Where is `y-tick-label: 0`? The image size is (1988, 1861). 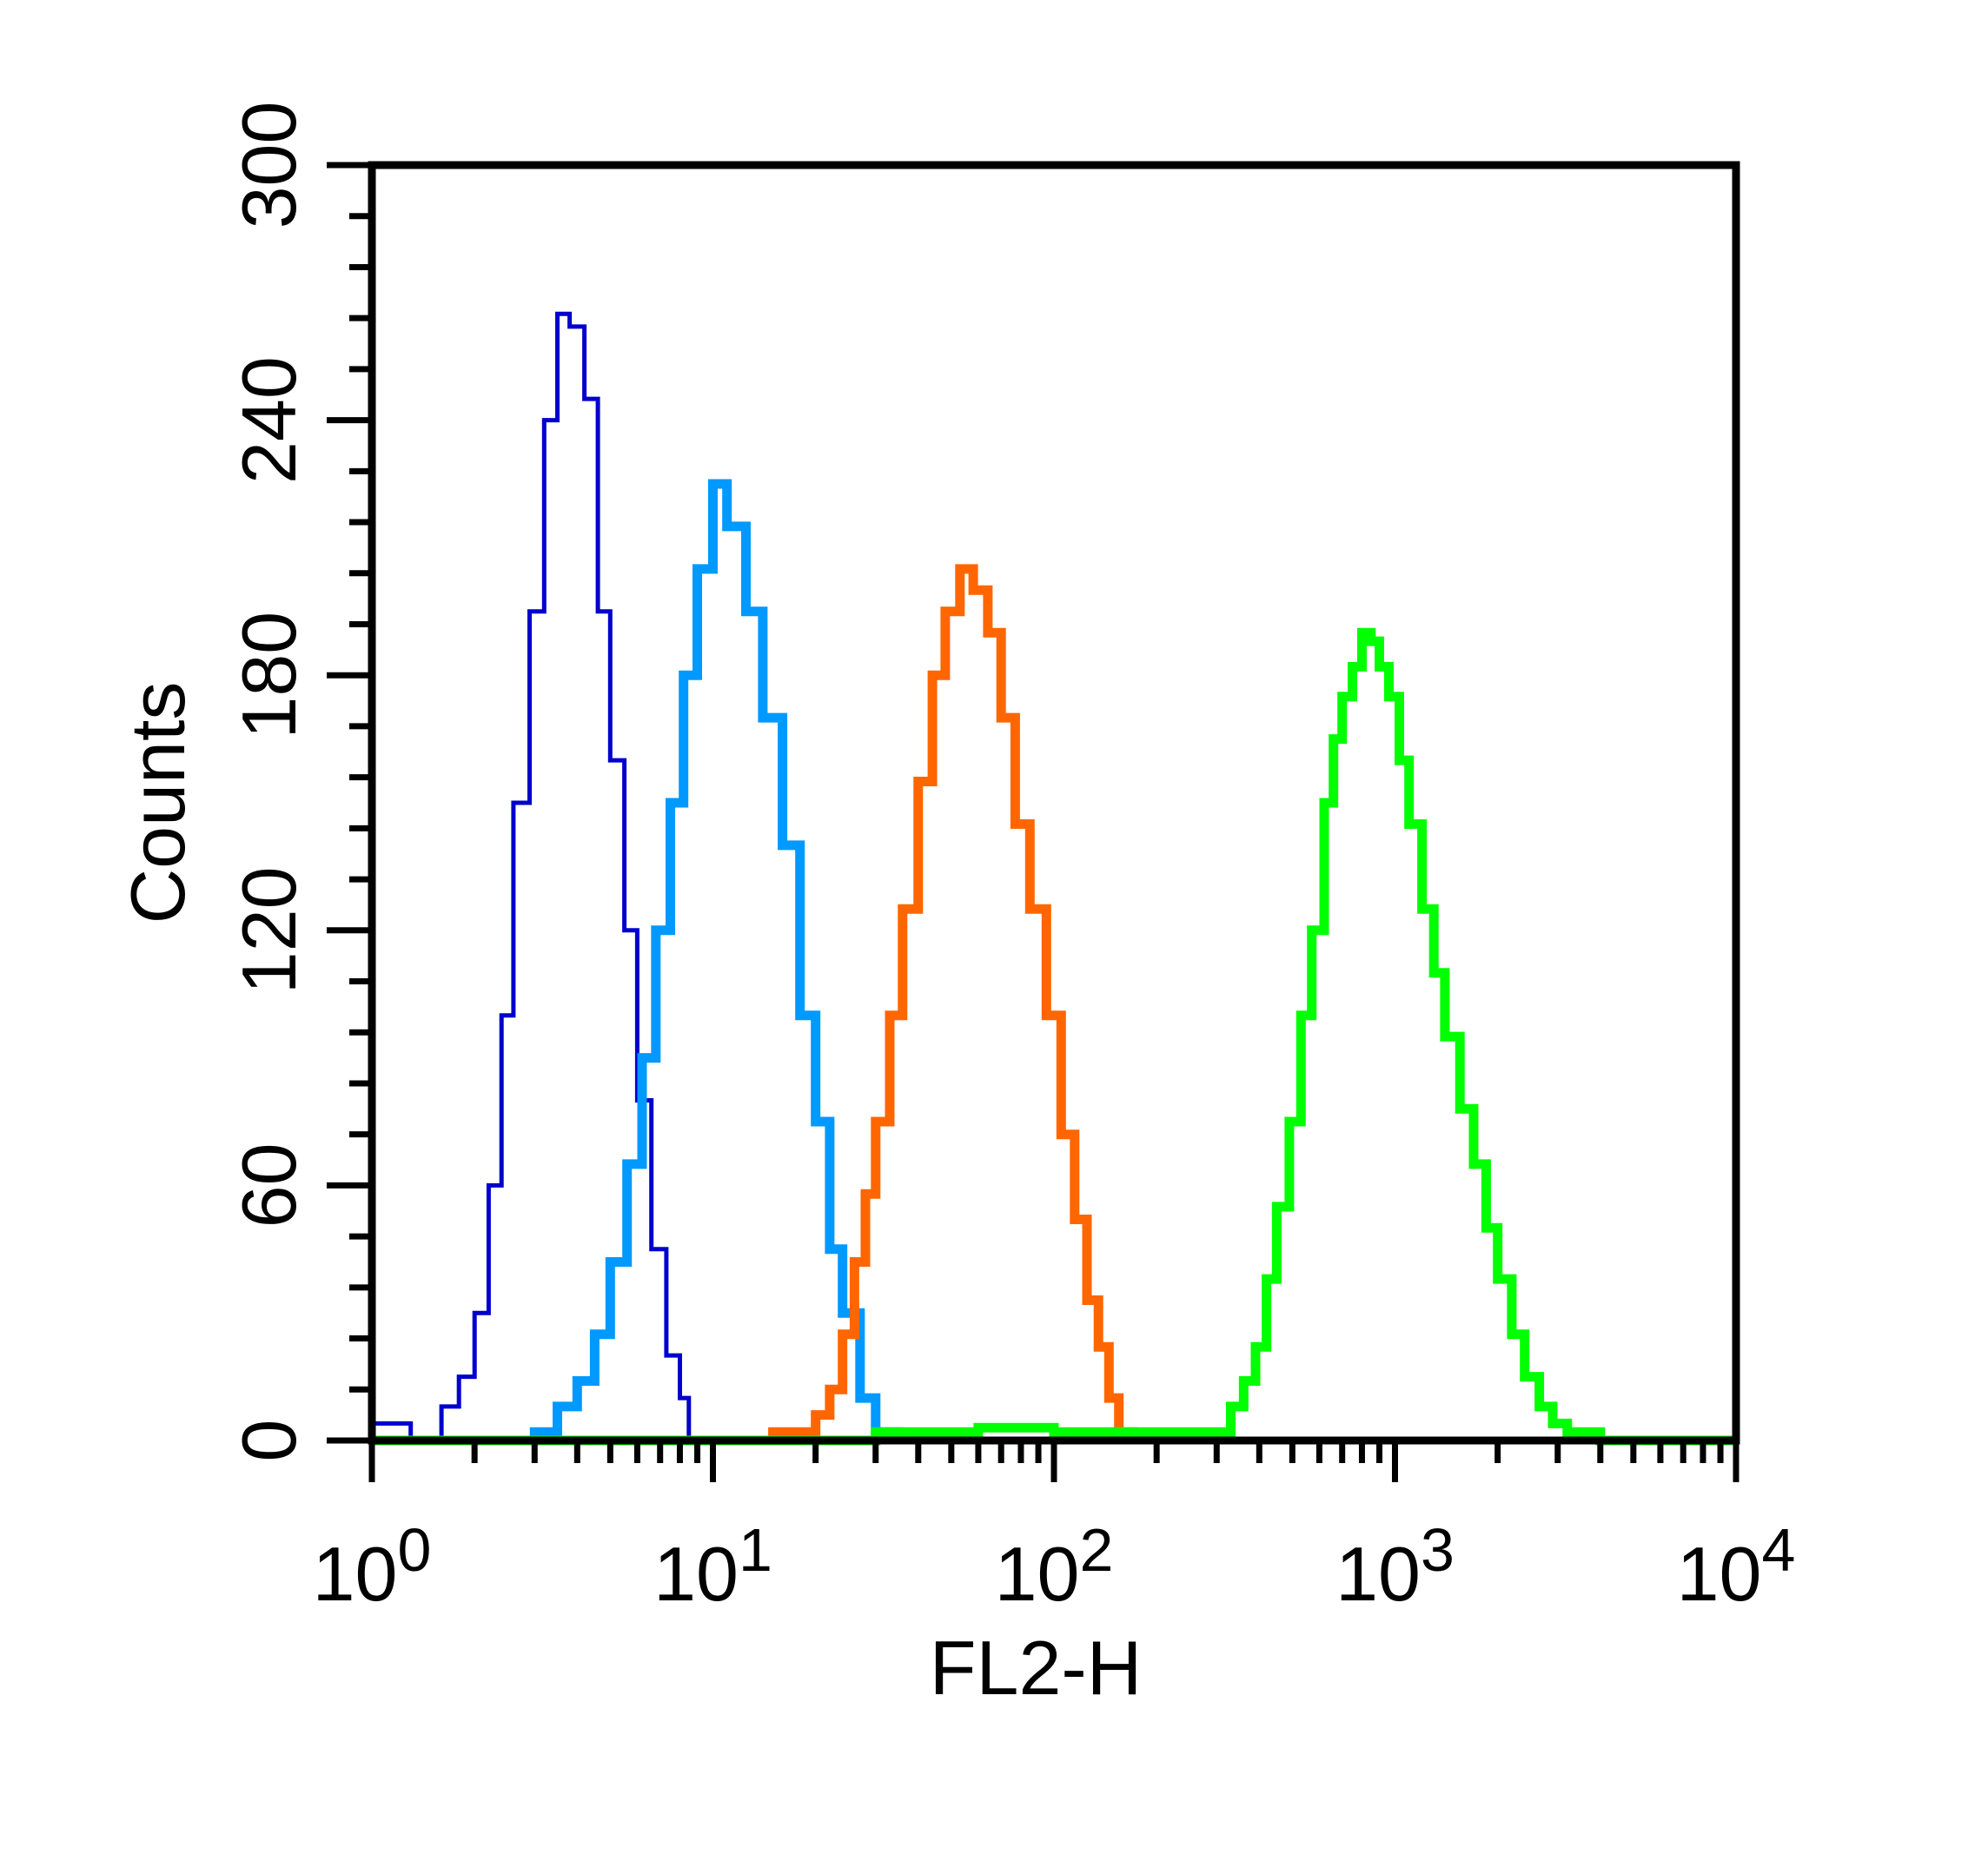 y-tick-label: 0 is located at coordinates (269, 1441).